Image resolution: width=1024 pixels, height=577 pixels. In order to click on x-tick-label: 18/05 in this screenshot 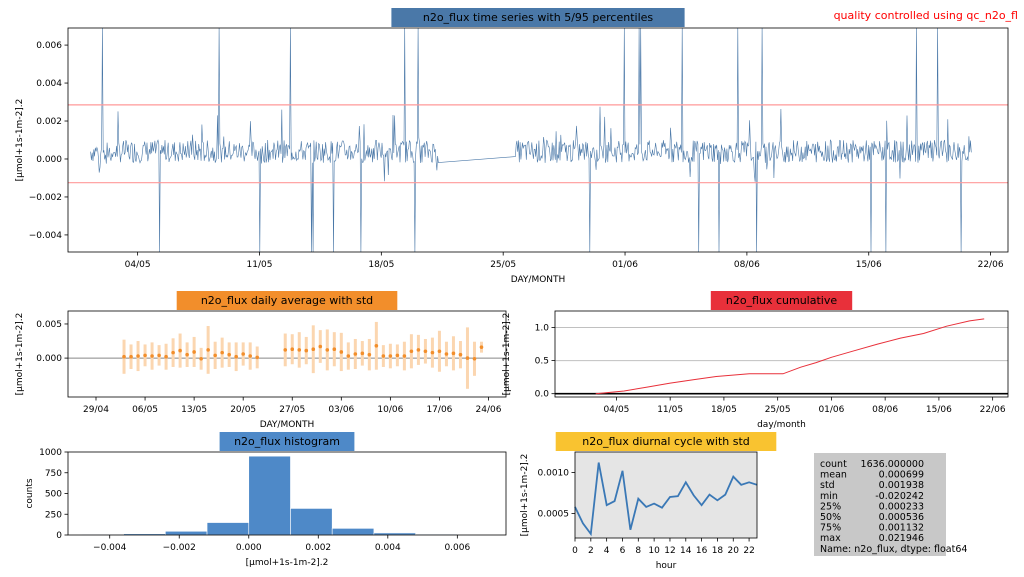, I will do `click(381, 265)`.